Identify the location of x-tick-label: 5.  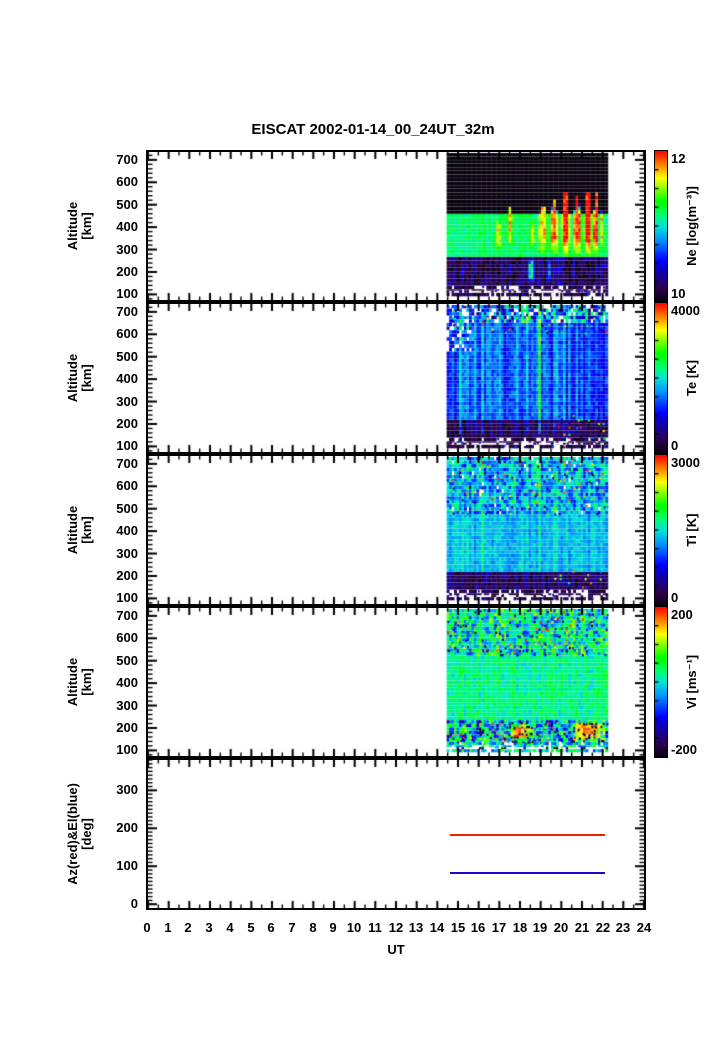
(251, 927).